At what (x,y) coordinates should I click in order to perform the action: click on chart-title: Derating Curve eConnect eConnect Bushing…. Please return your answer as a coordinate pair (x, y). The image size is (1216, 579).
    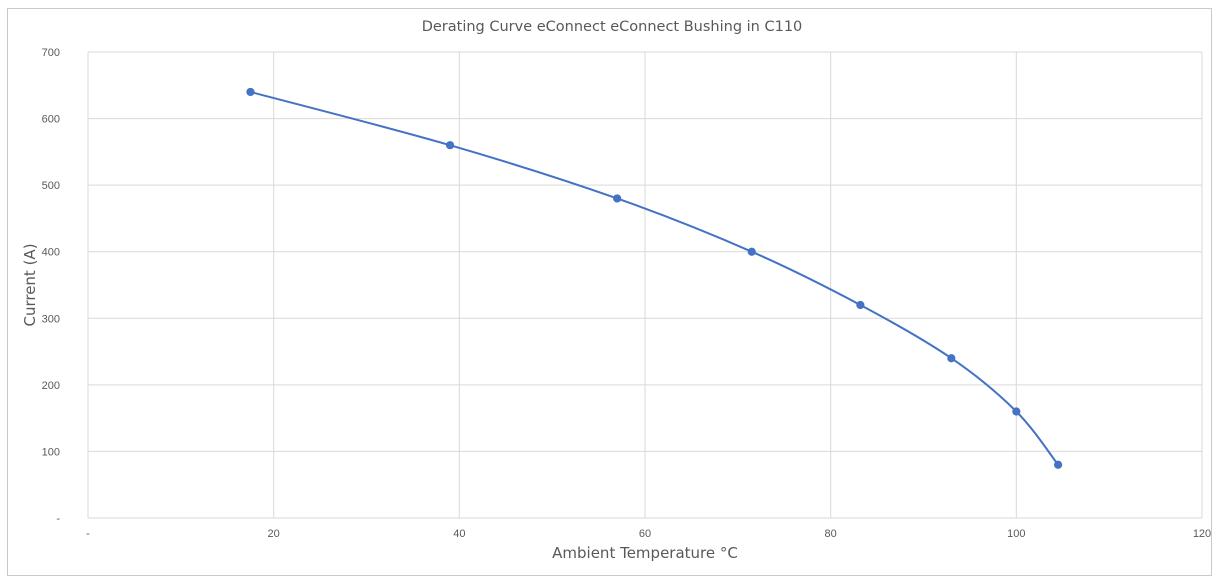
    Looking at the image, I should click on (612, 27).